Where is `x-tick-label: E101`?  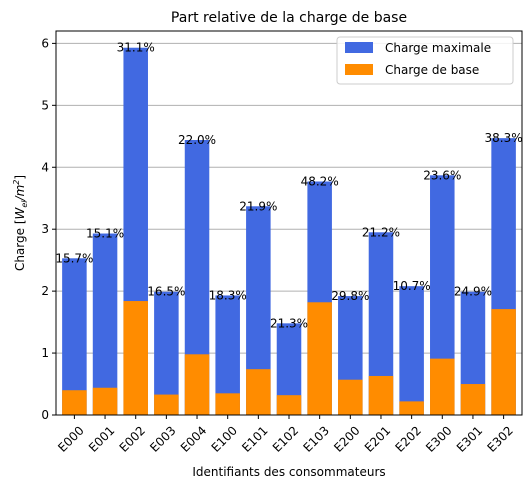
x-tick-label: E101 is located at coordinates (254, 438).